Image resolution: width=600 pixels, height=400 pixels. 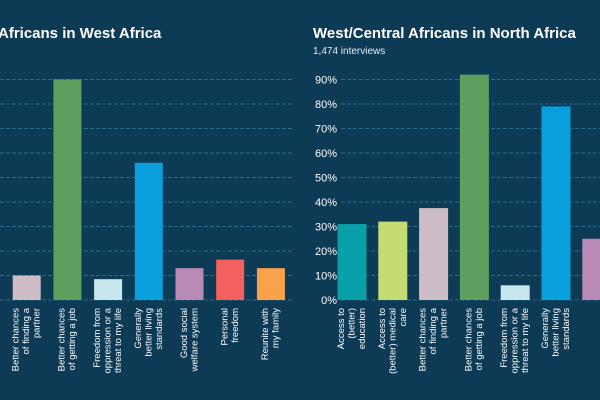 What do you see at coordinates (184, 333) in the screenshot?
I see `category-label: Good social` at bounding box center [184, 333].